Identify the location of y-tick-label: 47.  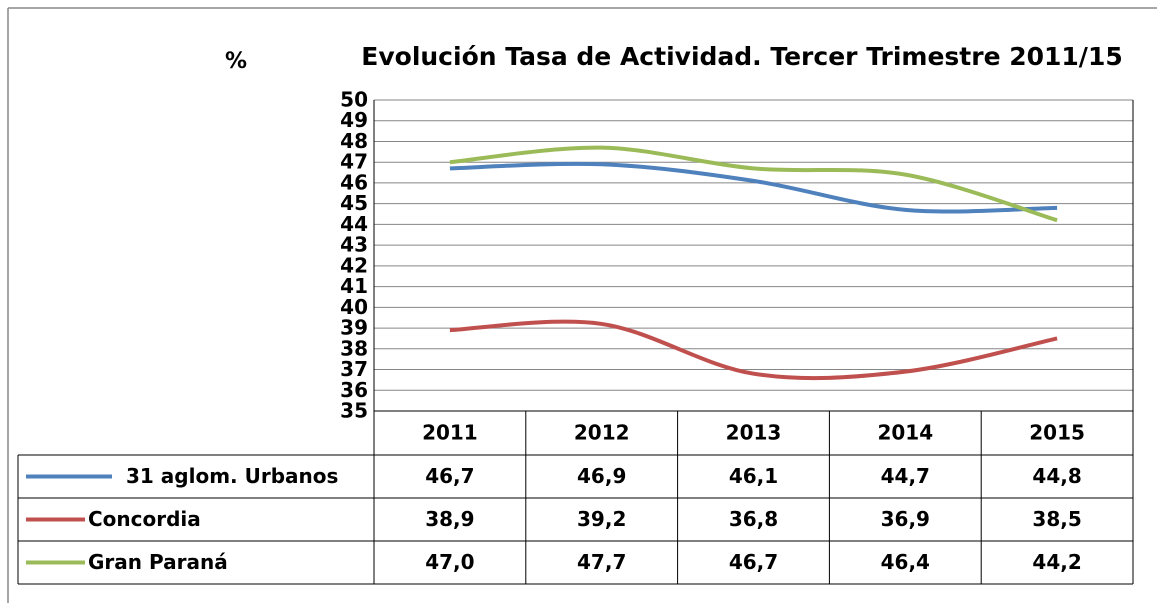
(354, 162).